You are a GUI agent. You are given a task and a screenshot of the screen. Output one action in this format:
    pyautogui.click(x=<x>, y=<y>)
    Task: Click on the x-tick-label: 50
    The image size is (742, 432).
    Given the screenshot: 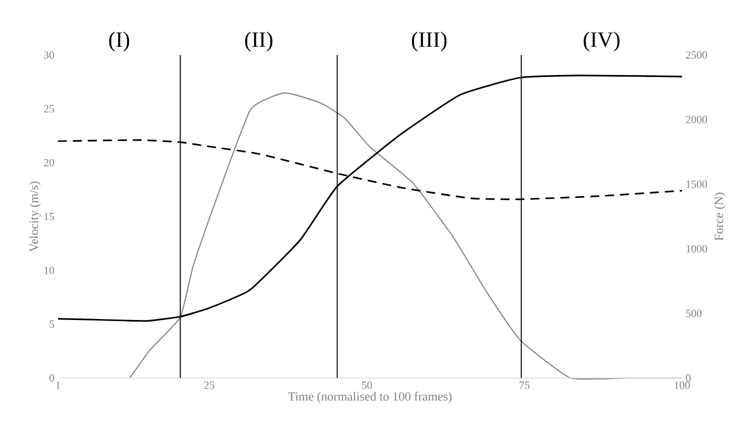 What is the action you would take?
    pyautogui.click(x=367, y=385)
    